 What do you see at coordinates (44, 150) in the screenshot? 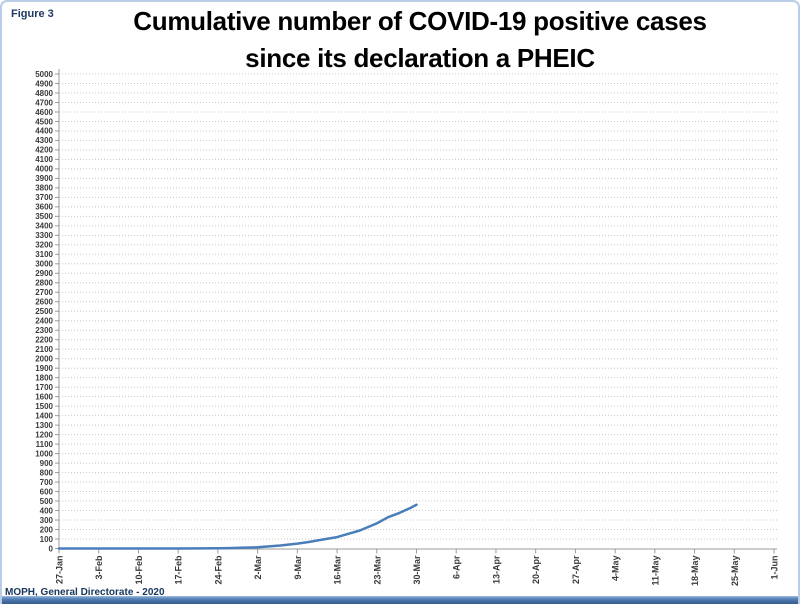
I see `y-tick-label: 4200` at bounding box center [44, 150].